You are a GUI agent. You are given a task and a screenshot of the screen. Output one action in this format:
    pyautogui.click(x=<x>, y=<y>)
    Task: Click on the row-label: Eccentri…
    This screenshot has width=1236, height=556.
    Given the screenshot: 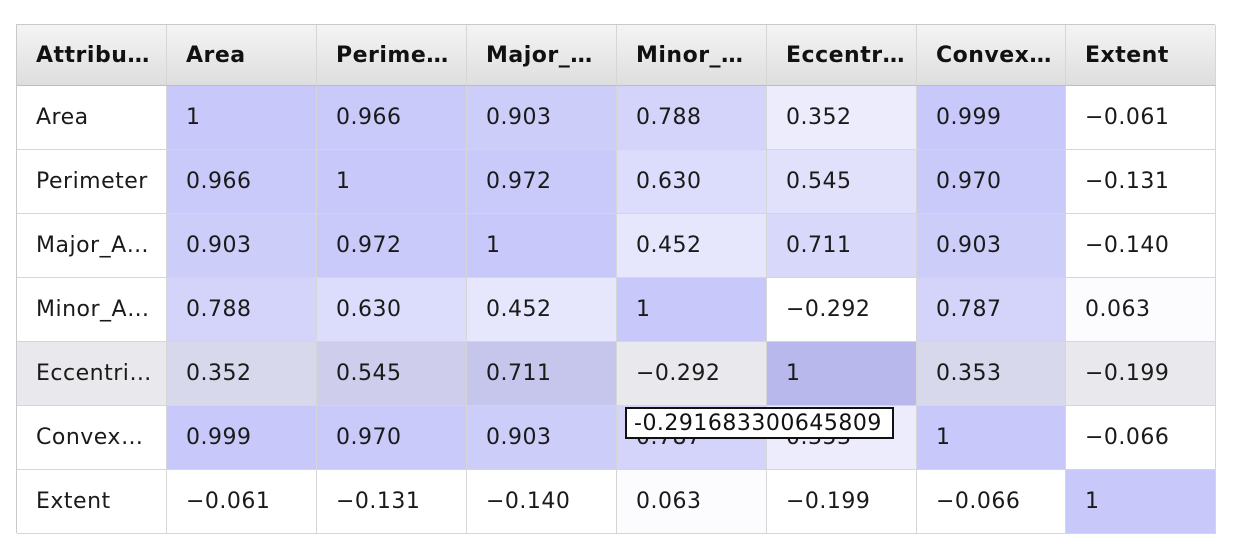 What is the action you would take?
    pyautogui.click(x=92, y=374)
    